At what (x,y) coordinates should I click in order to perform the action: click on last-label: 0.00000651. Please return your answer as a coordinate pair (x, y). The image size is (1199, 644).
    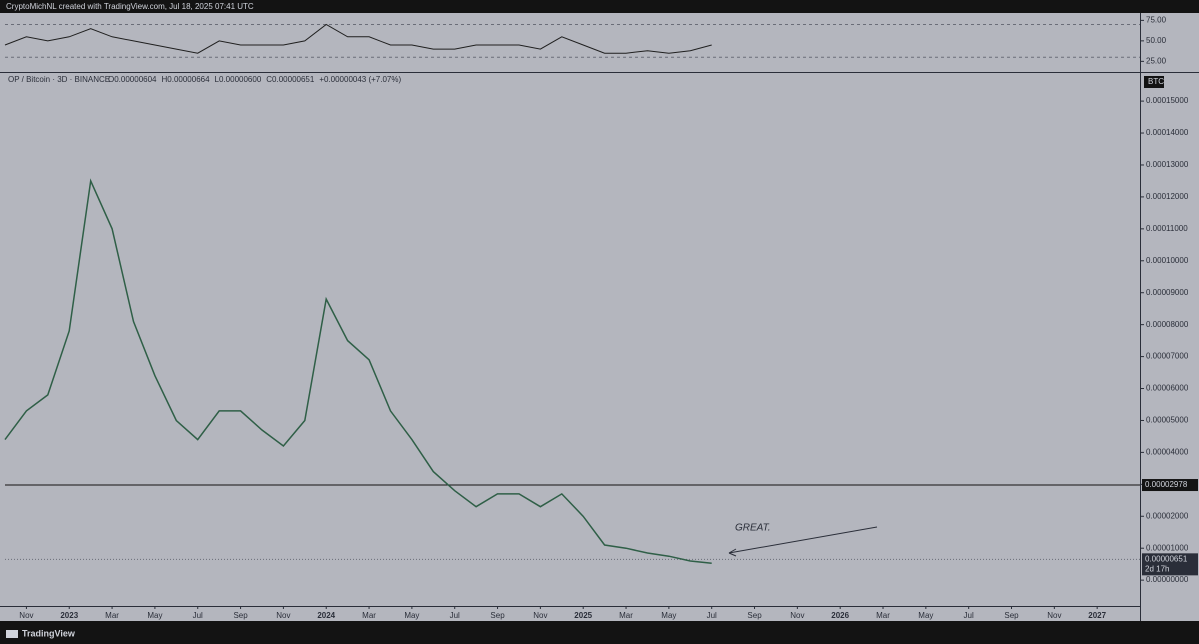
    Looking at the image, I should click on (1166, 558).